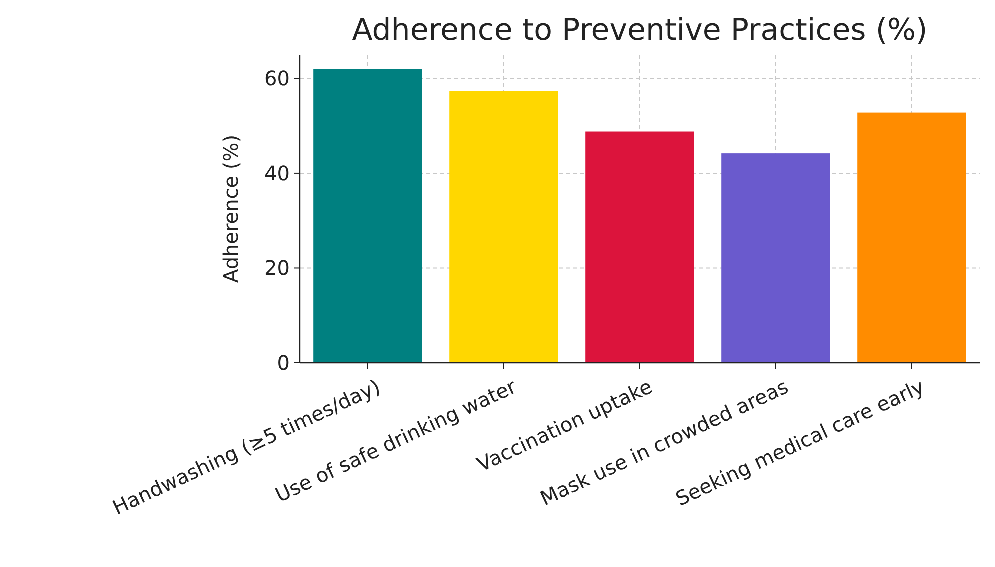 Image resolution: width=995 pixels, height=567 pixels. What do you see at coordinates (277, 268) in the screenshot?
I see `y-tick-label: 20` at bounding box center [277, 268].